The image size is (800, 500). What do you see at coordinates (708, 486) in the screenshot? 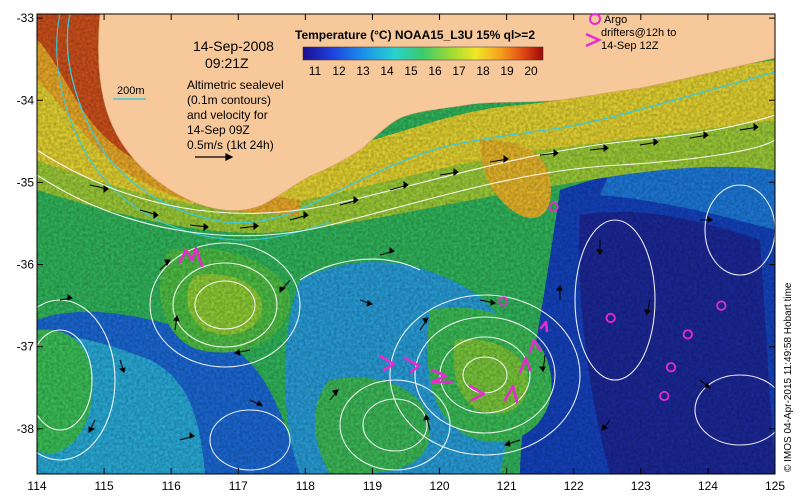
I see `lon-tick-label: 124` at bounding box center [708, 486].